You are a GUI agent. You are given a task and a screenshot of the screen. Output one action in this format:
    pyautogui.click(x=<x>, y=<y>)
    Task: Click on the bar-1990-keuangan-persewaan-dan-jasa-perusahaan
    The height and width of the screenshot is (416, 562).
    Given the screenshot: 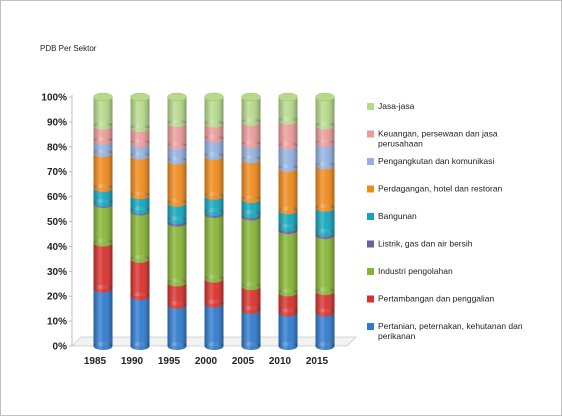 What is the action you would take?
    pyautogui.click(x=140, y=138)
    